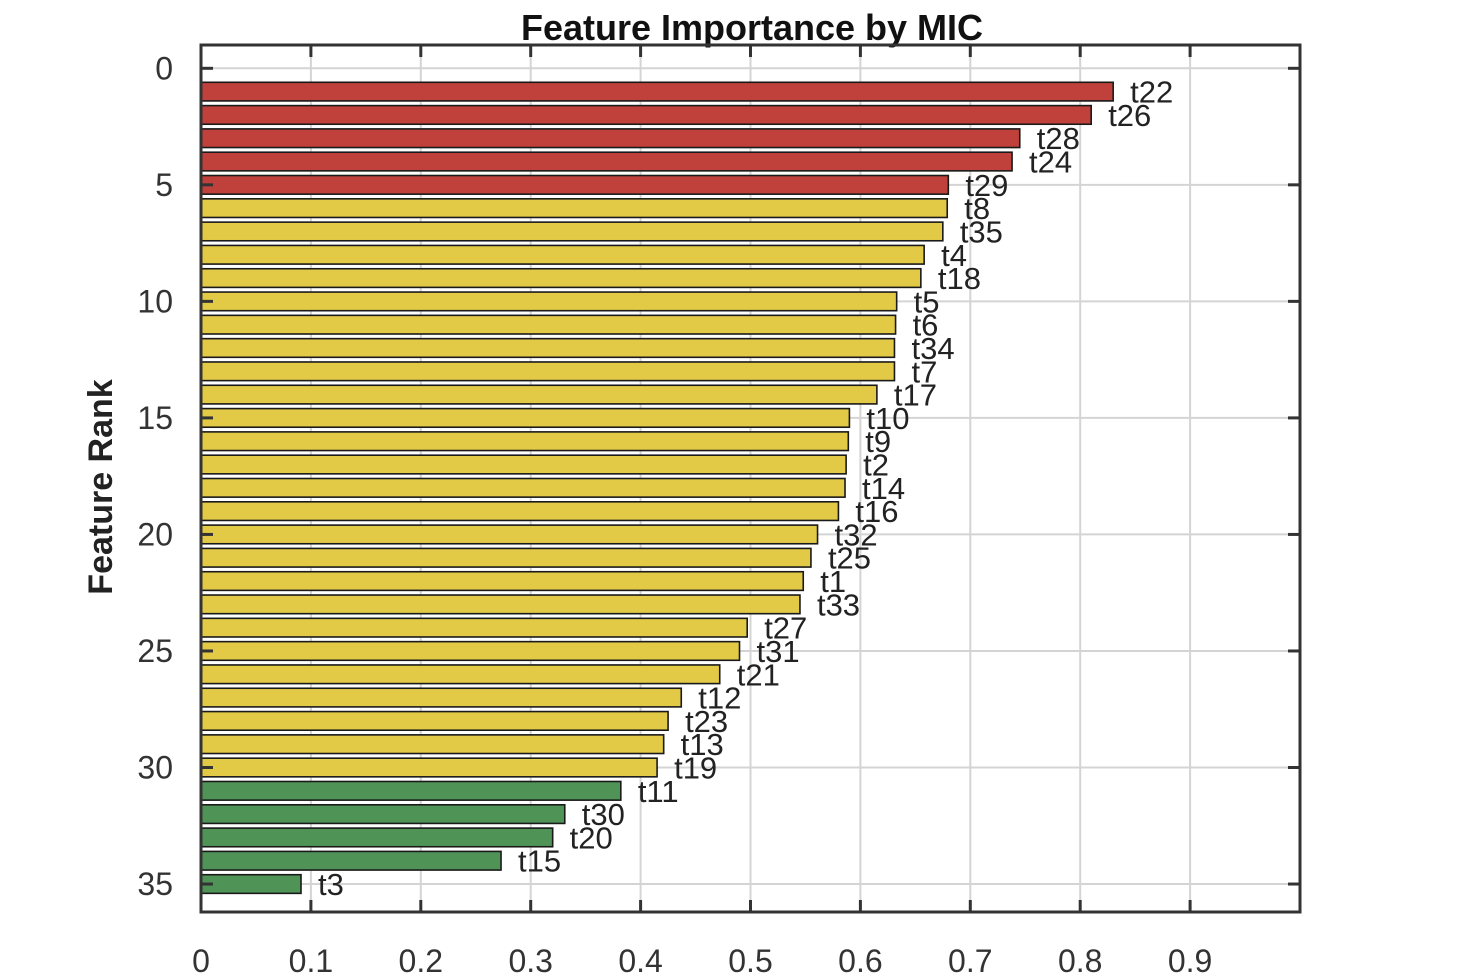 This screenshot has height=976, width=1462. I want to click on bar-label-t19: t19, so click(695, 768).